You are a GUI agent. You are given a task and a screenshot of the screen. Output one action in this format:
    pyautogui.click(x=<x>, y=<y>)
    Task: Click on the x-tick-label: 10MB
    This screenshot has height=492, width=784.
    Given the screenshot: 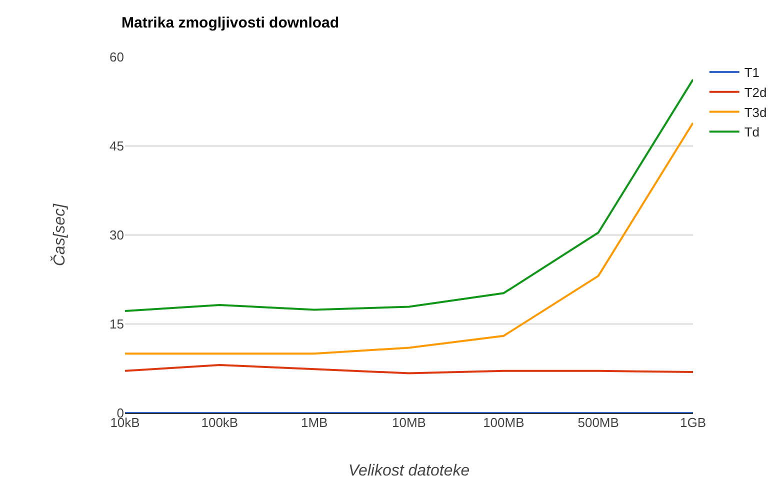 What is the action you would take?
    pyautogui.click(x=409, y=422)
    